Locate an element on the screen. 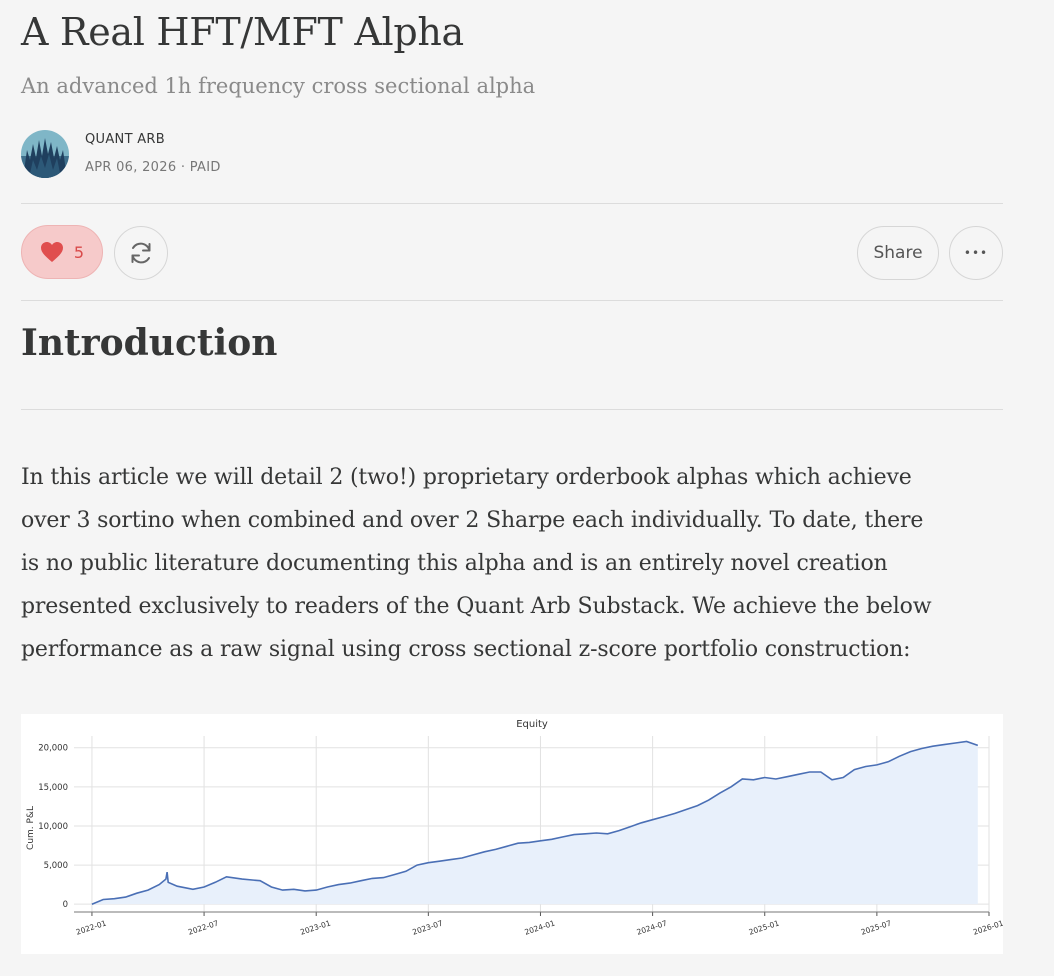 The height and width of the screenshot is (976, 1054). like-count: 5 is located at coordinates (79, 252).